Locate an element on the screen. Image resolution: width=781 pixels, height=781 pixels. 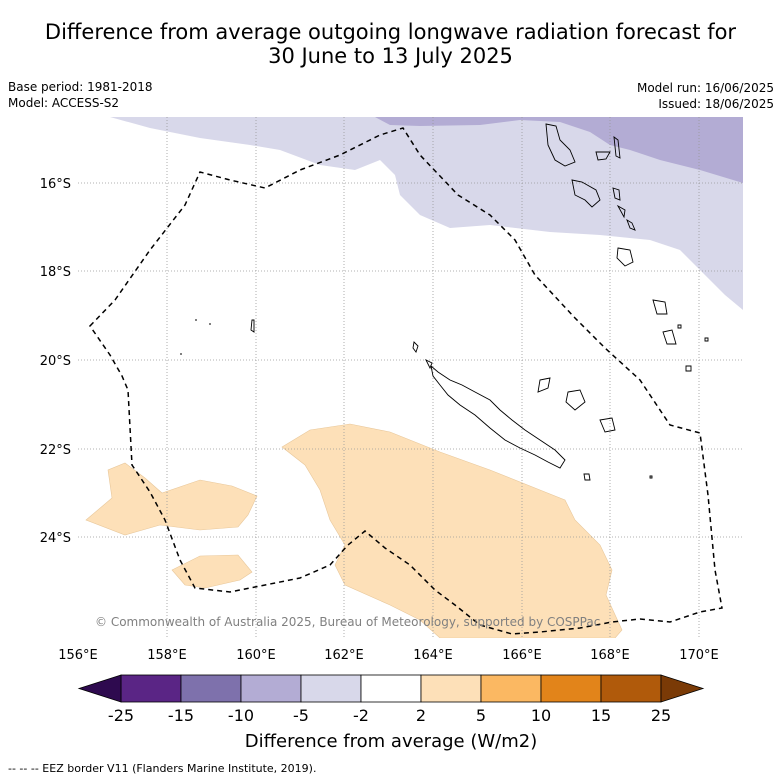
colorbar-tick-label: -10 is located at coordinates (241, 715).